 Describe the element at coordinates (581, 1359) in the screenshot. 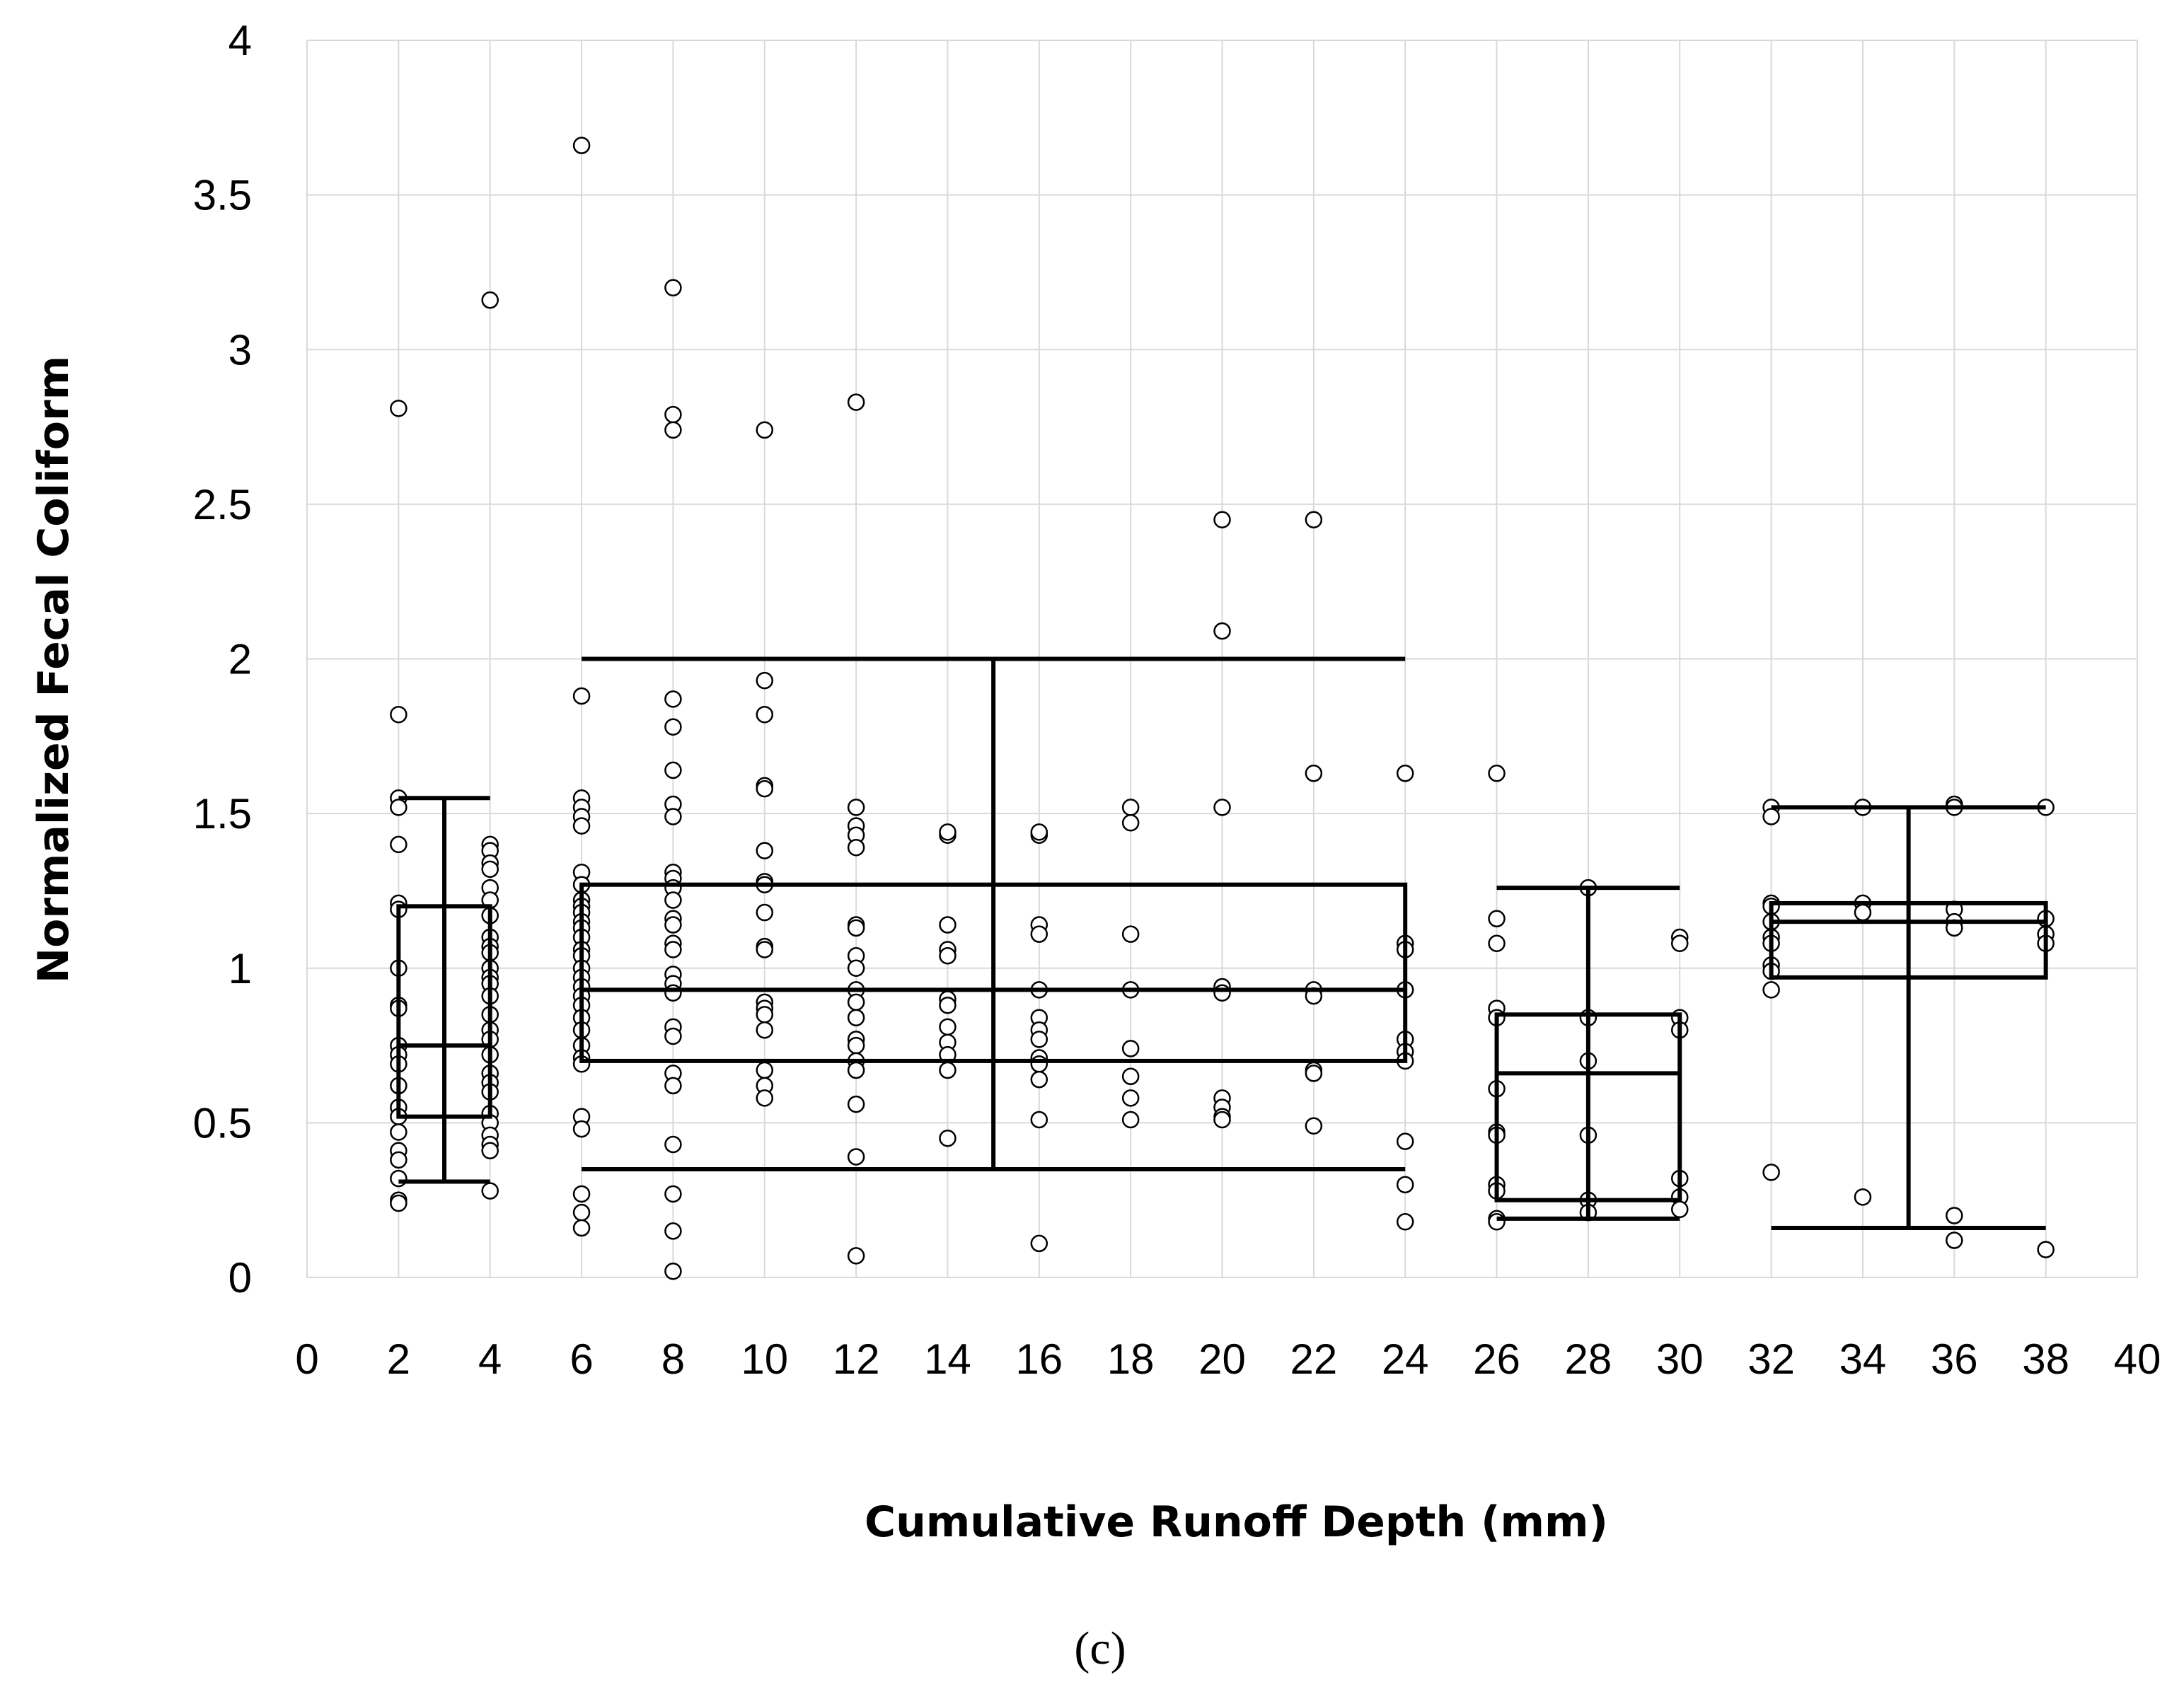

I see `x-tick-label: 6` at that location.